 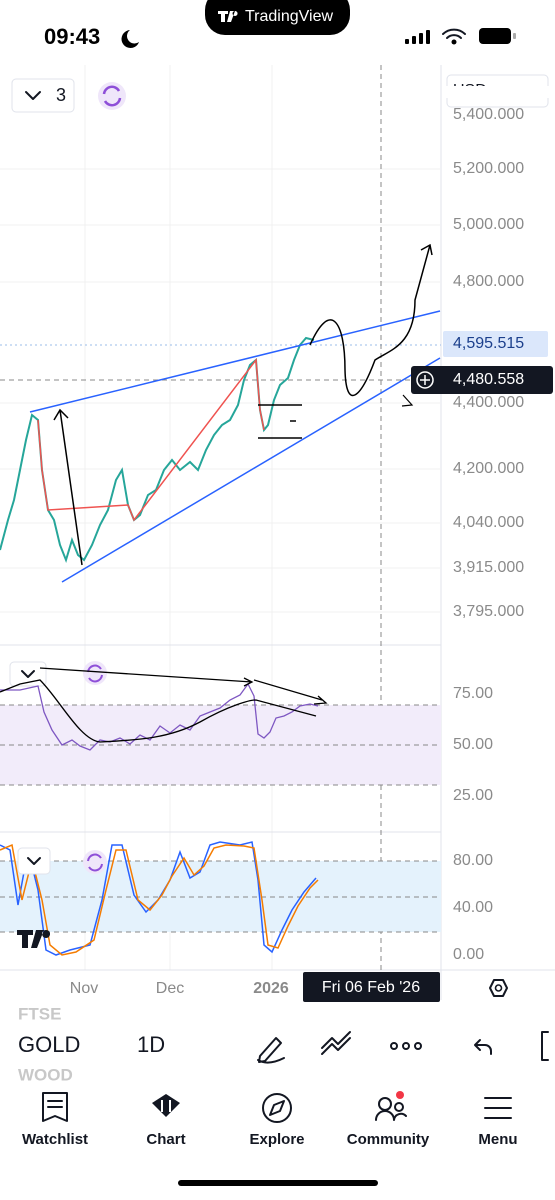 I want to click on symbol: GOLD, so click(x=49, y=1044).